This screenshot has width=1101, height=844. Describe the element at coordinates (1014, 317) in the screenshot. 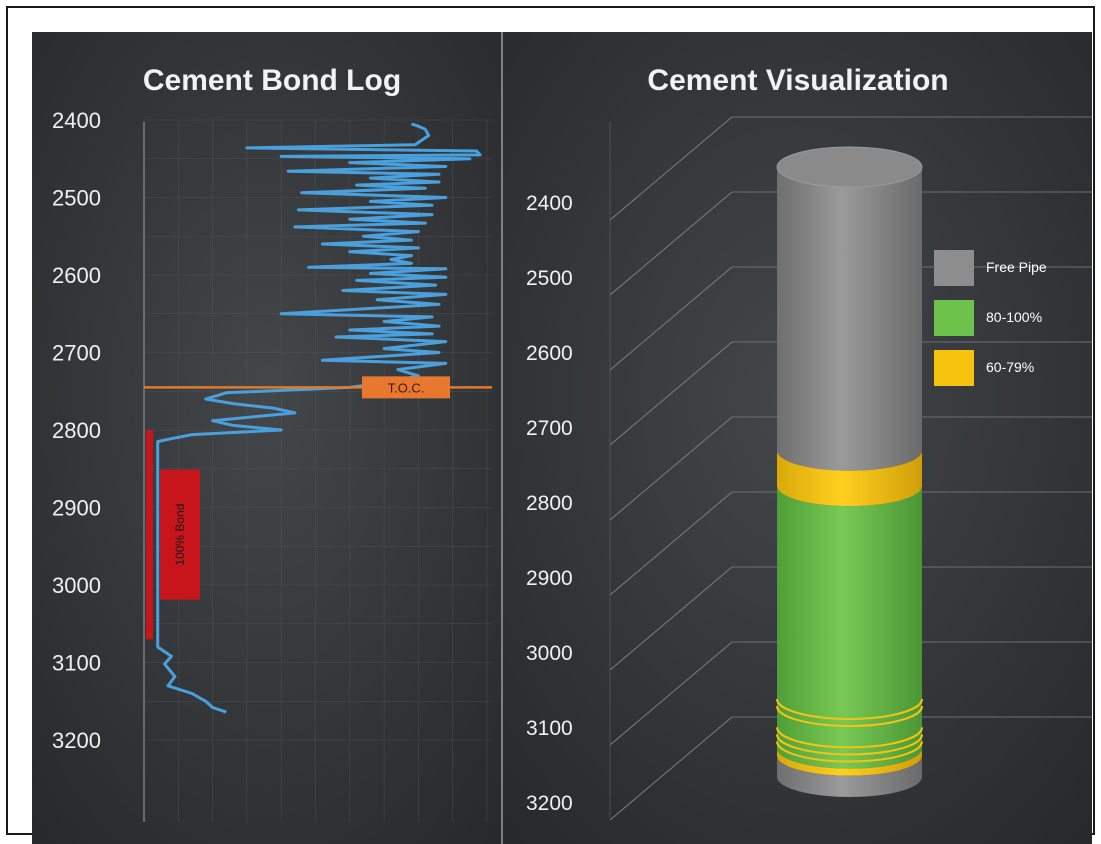

I see `legend-label: 80-100%` at that location.